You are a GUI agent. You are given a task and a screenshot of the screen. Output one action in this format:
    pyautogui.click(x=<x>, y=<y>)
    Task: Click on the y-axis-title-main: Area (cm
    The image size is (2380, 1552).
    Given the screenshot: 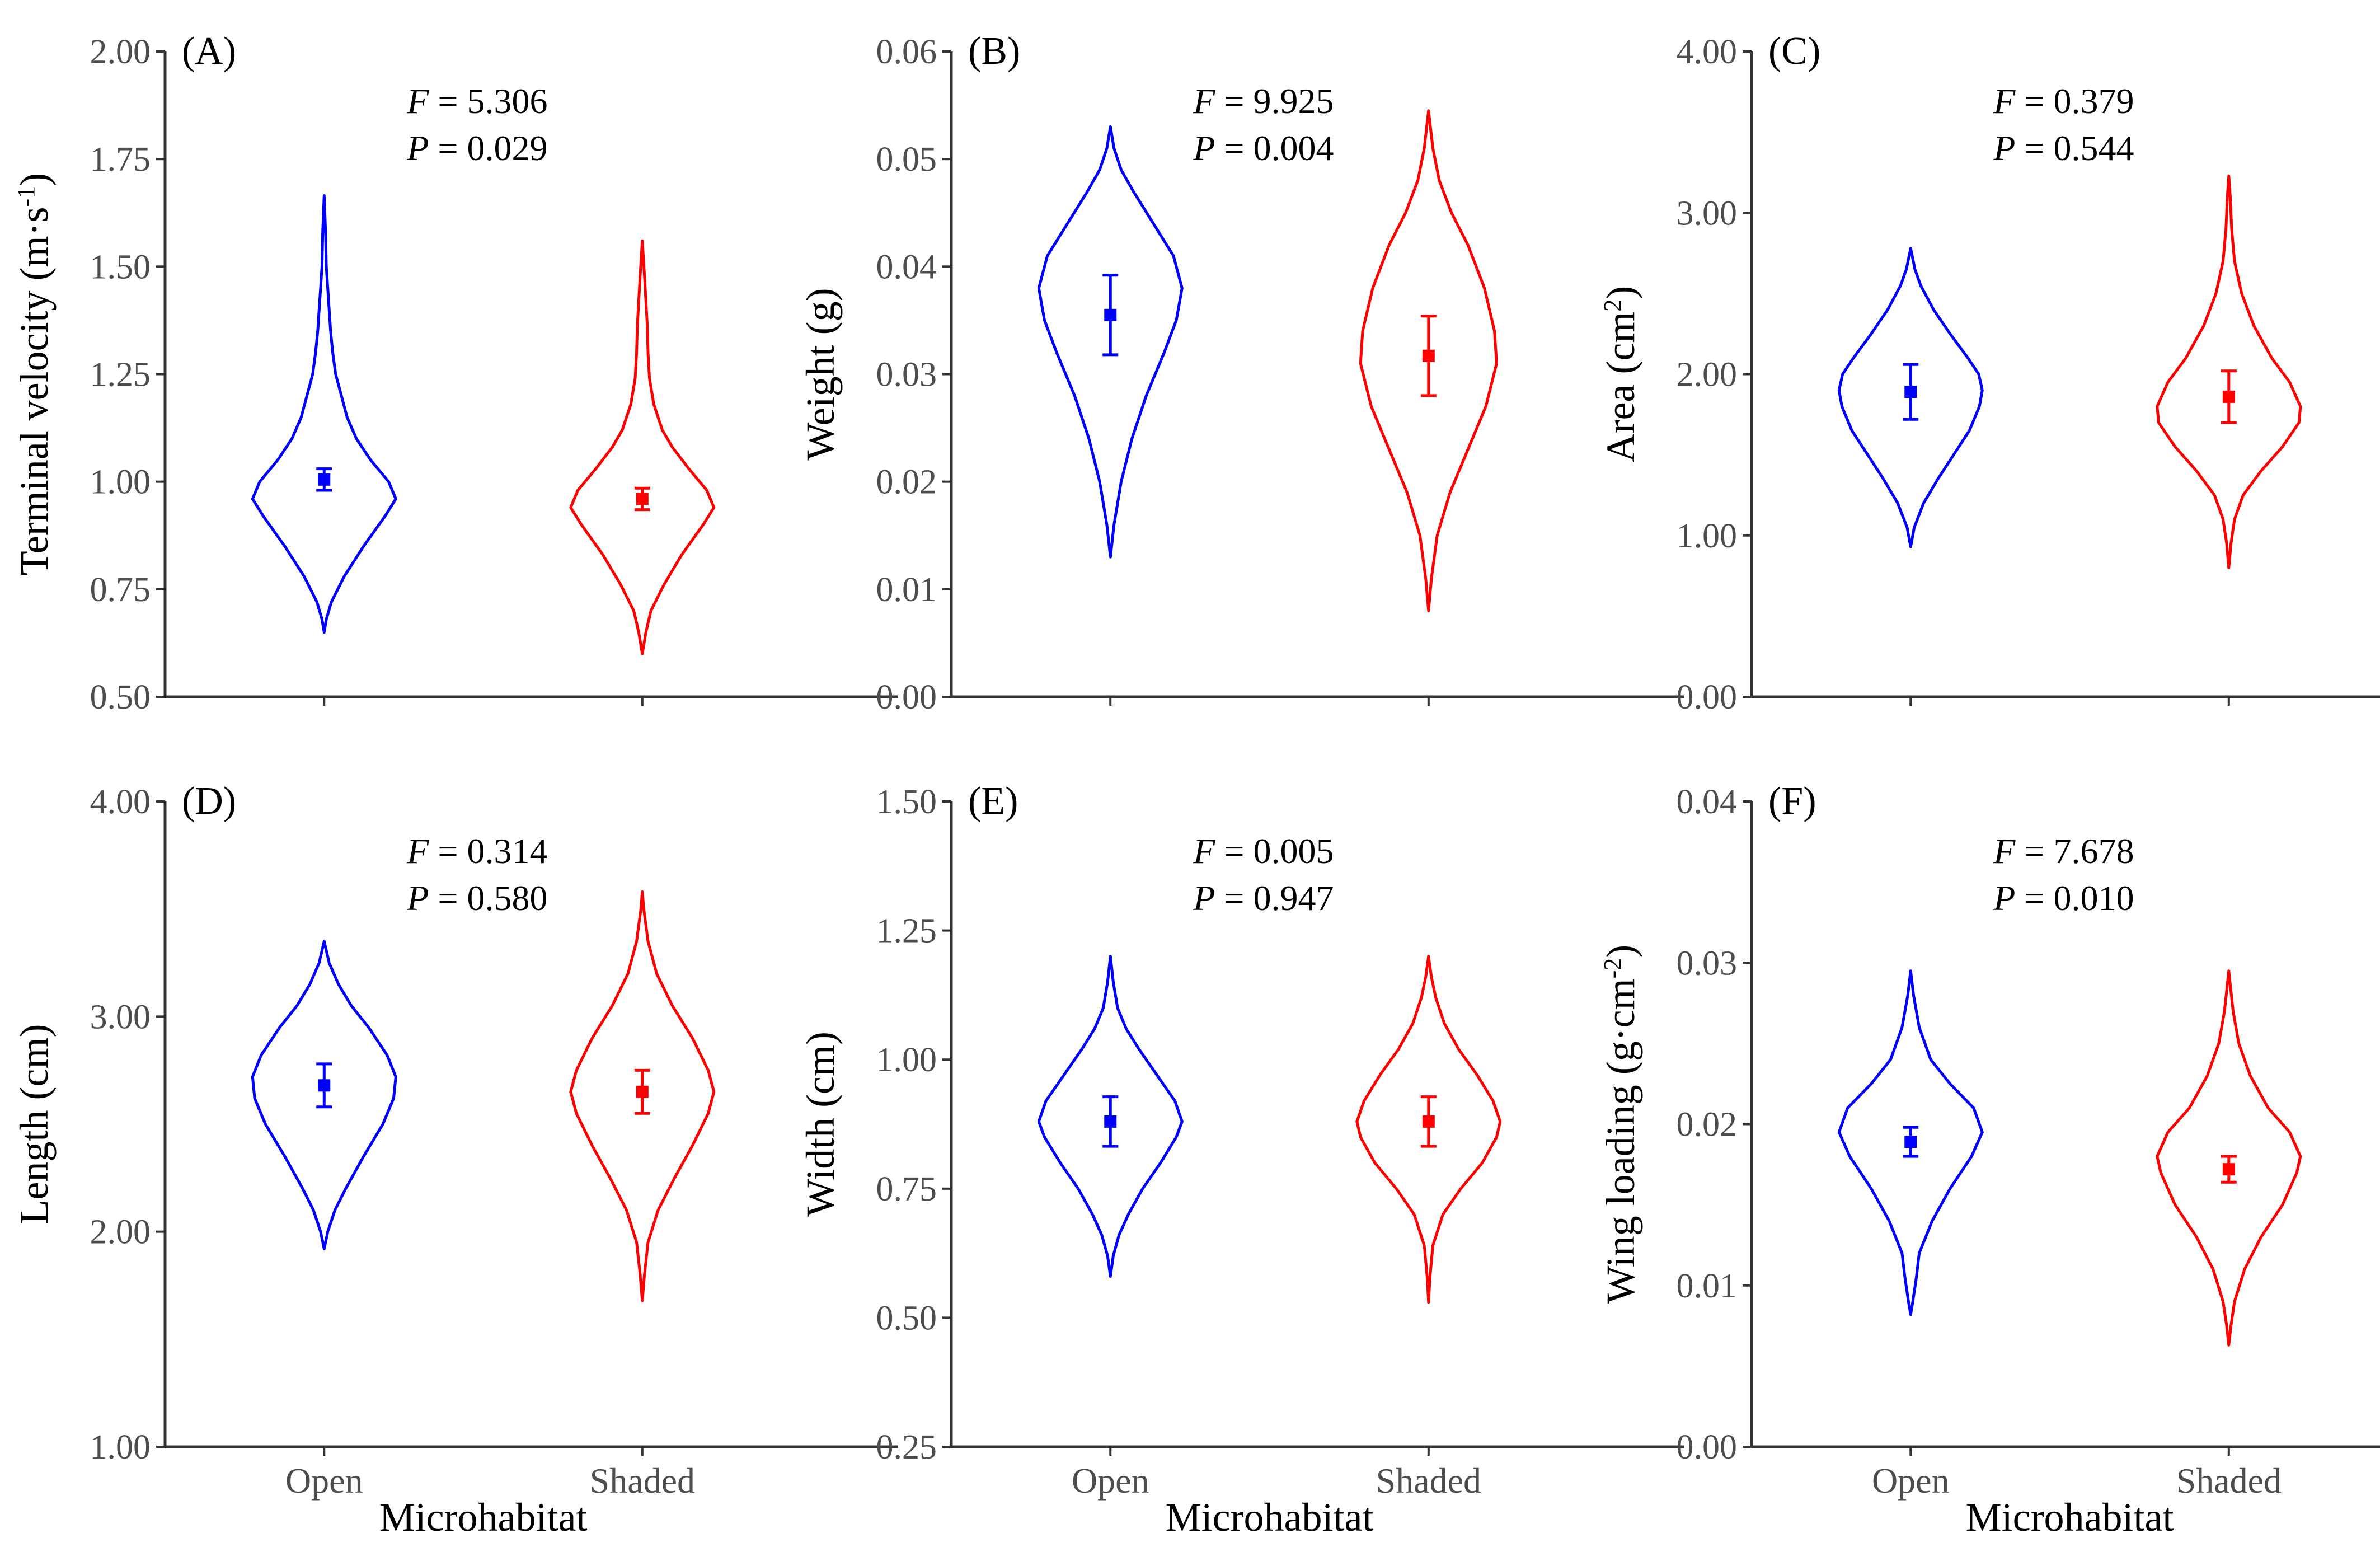 What is the action you would take?
    pyautogui.click(x=1621, y=387)
    